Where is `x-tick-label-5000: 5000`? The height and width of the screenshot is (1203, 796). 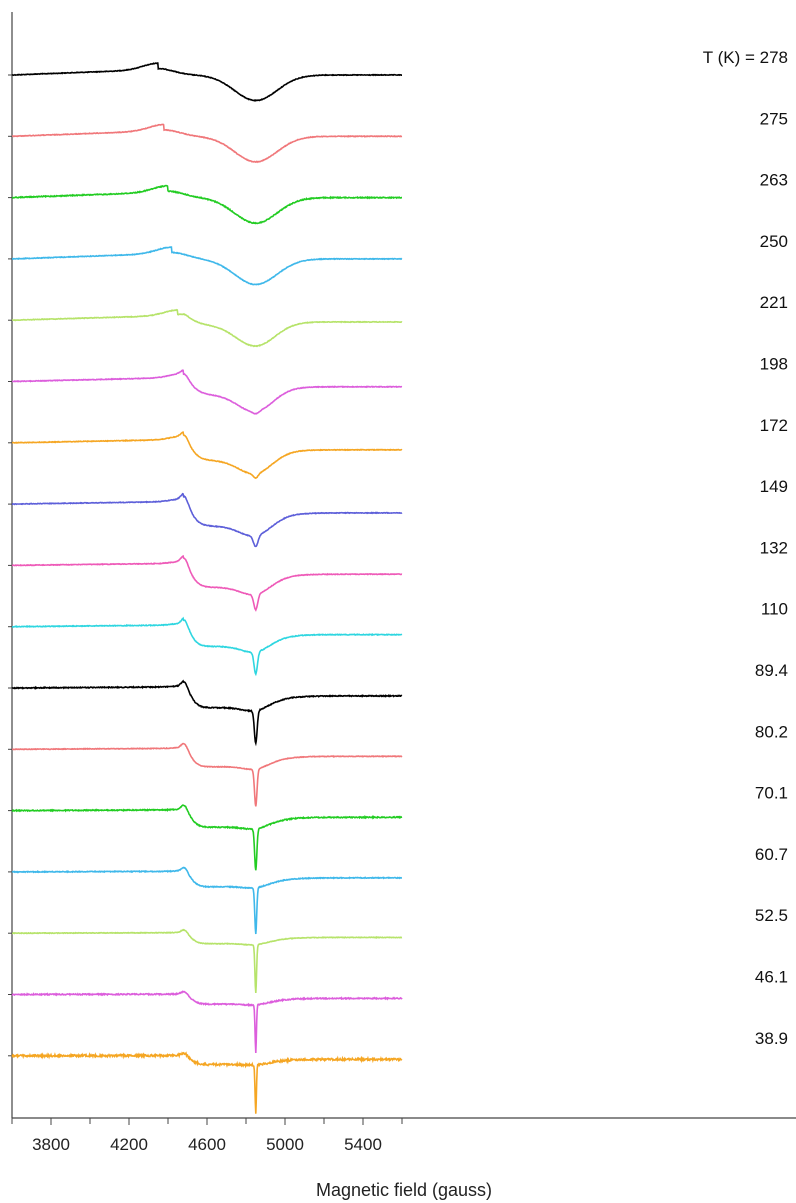 x-tick-label-5000: 5000 is located at coordinates (285, 1144).